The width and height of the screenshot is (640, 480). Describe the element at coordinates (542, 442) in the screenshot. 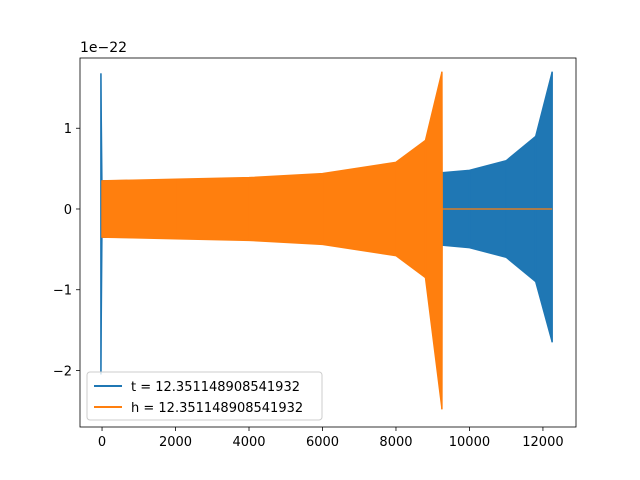

I see `x-tick-label: 12000` at that location.